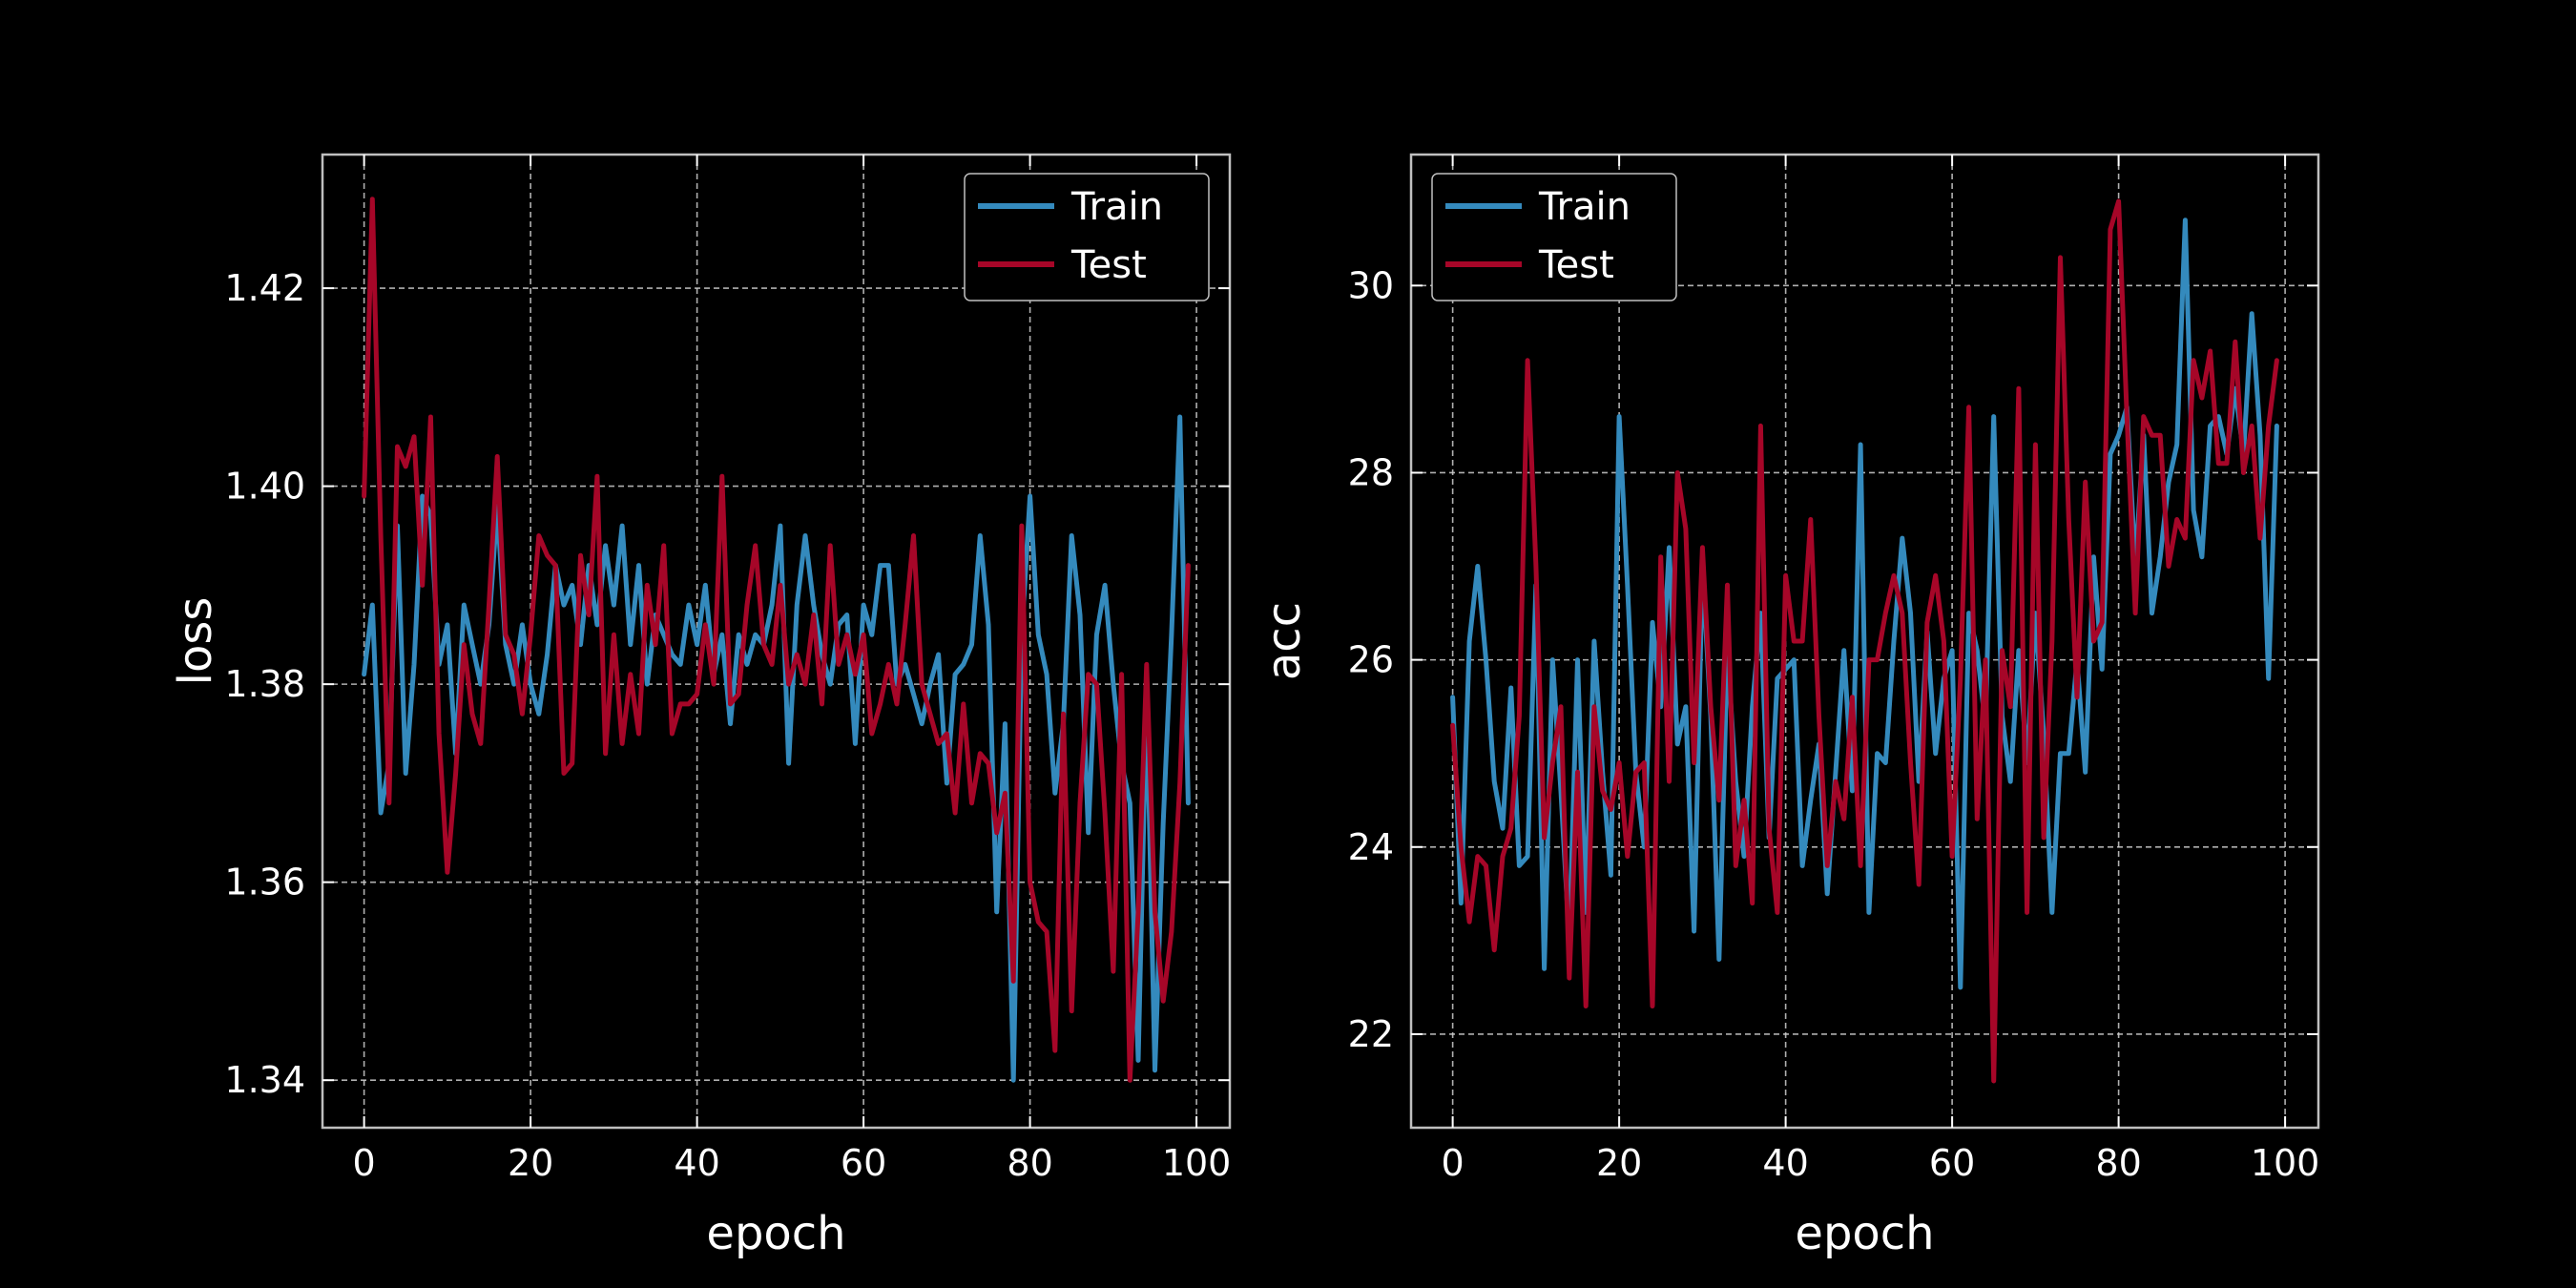 Image resolution: width=2576 pixels, height=1288 pixels. I want to click on loss-y-axis-label: loss, so click(195, 641).